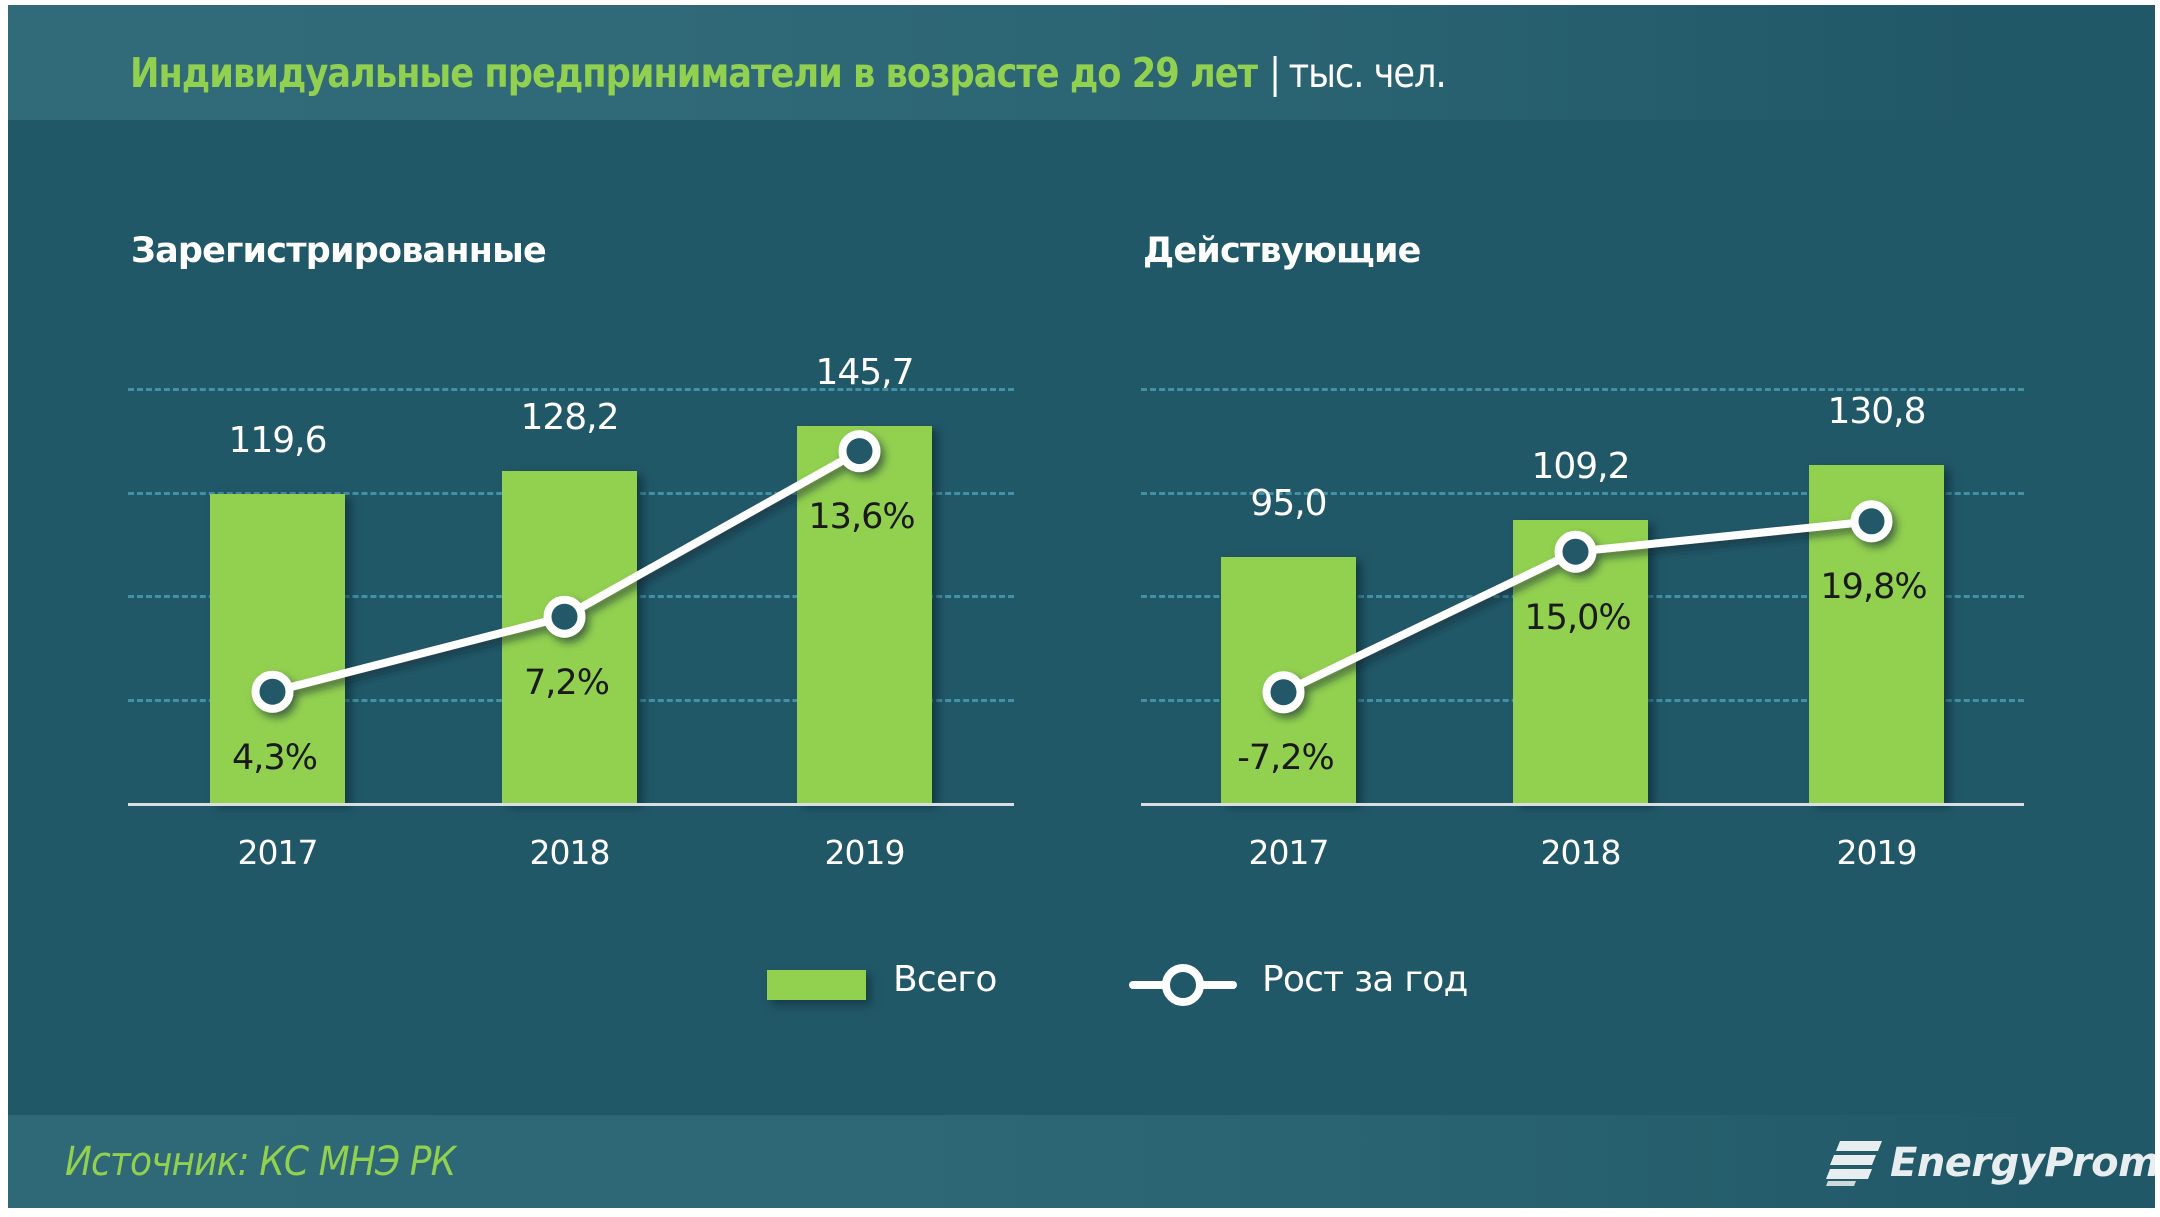  Describe the element at coordinates (569, 418) in the screenshot. I see `bar-value-label: 128,2` at that location.